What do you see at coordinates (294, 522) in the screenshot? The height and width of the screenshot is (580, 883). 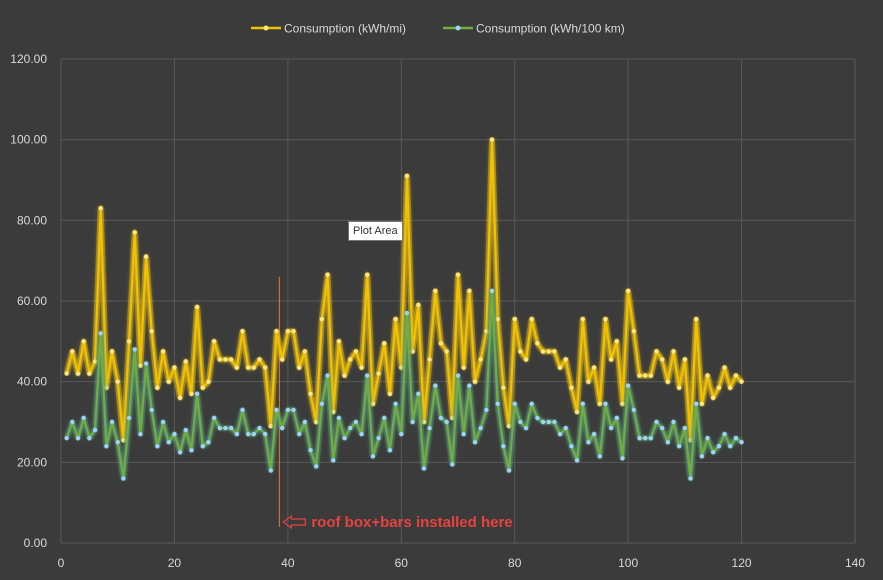 I see `annotation-arrow` at bounding box center [294, 522].